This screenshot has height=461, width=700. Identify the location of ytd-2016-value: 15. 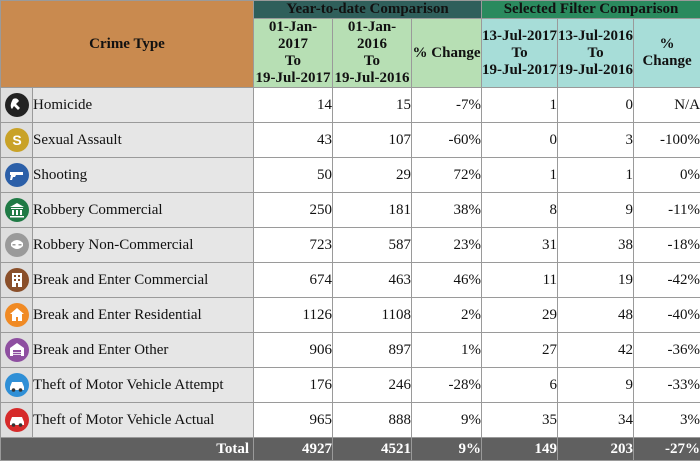
(372, 105).